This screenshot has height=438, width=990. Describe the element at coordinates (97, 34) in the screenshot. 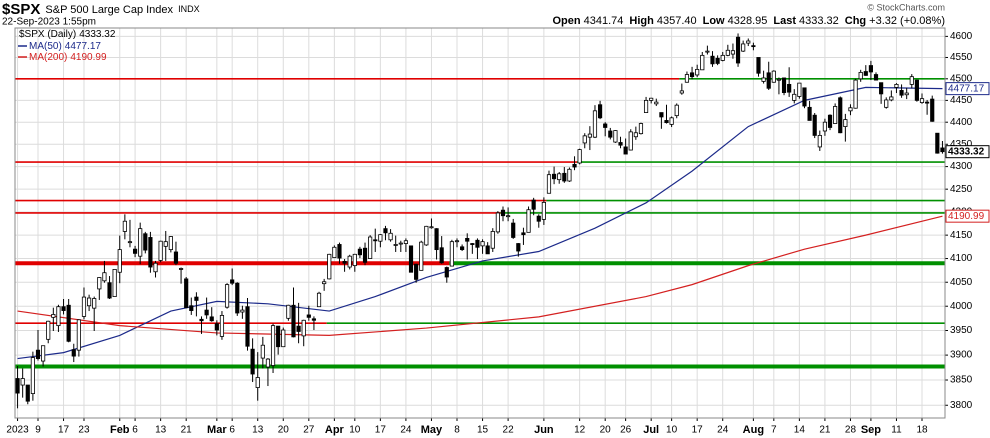

I see `legend-value: 4333.32` at that location.